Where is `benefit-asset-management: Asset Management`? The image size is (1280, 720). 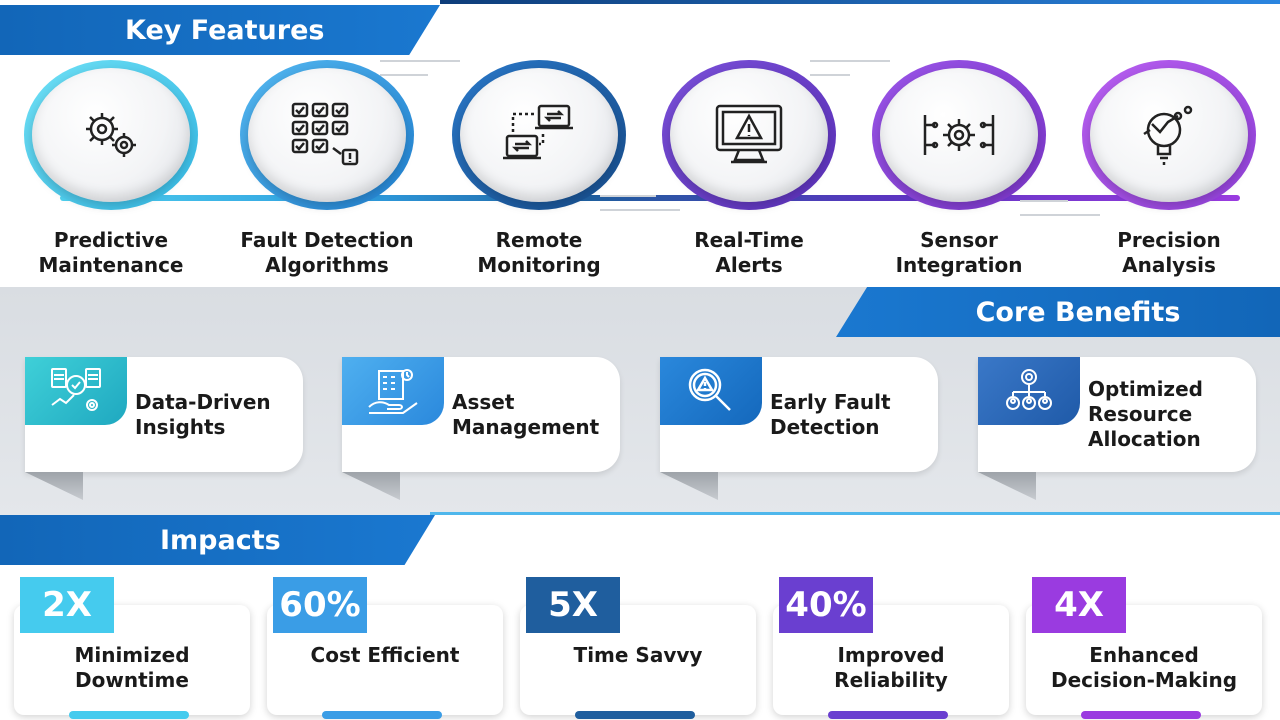
benefit-asset-management: Asset Management is located at coordinates (481, 428).